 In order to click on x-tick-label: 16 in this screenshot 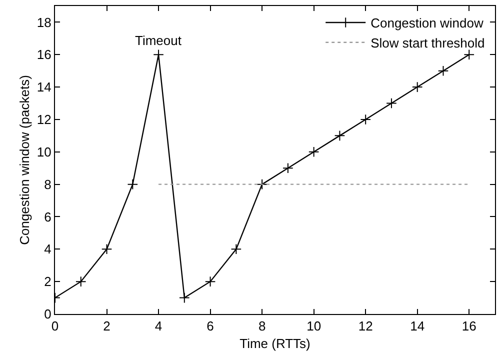, I will do `click(469, 326)`.